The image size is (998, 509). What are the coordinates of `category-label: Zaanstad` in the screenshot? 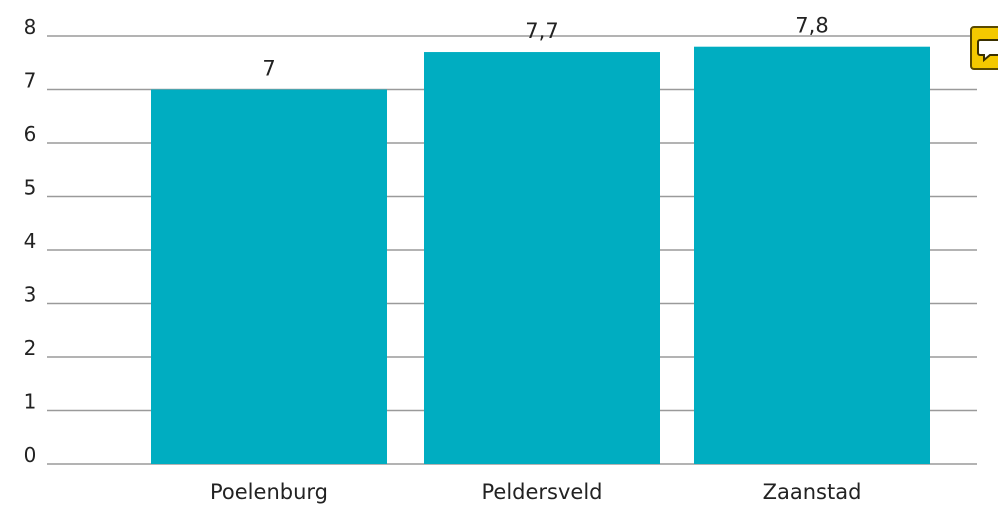 It's located at (812, 492).